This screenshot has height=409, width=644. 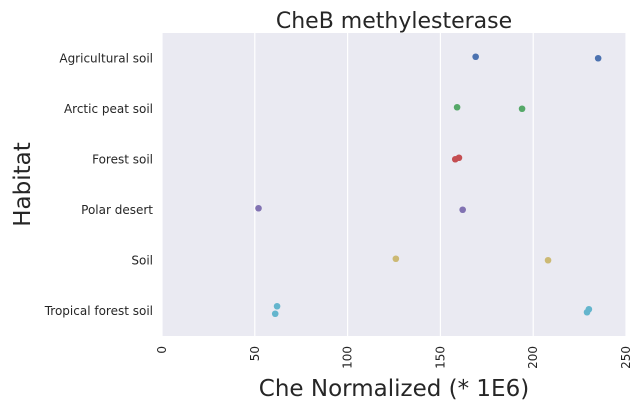 I want to click on y-tick-label: Agricultural soil, so click(x=106, y=58).